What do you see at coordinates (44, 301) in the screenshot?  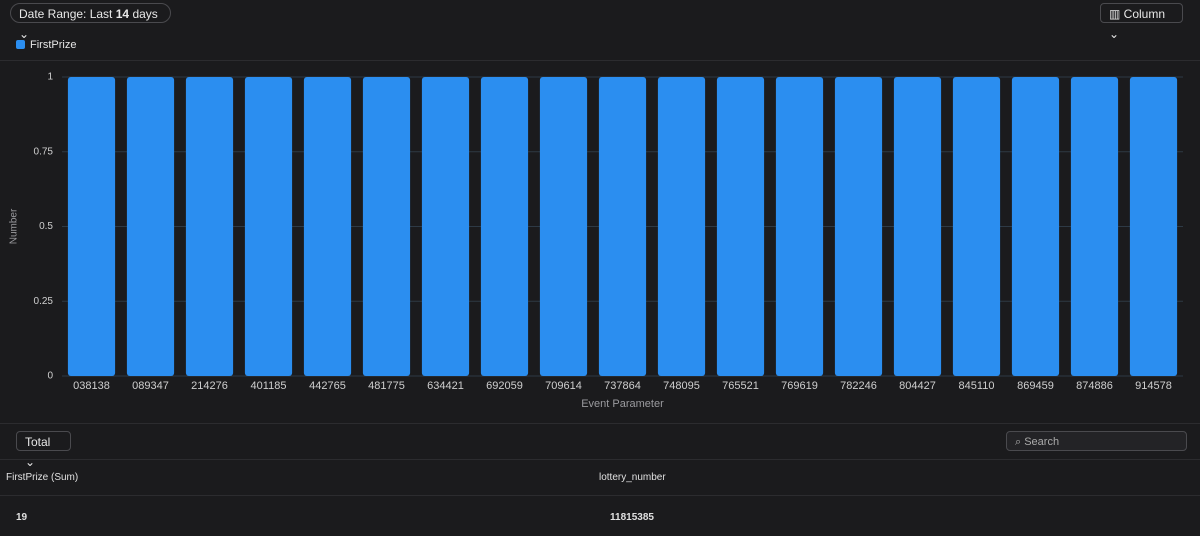 I see `y-tick-label: 0.25` at bounding box center [44, 301].